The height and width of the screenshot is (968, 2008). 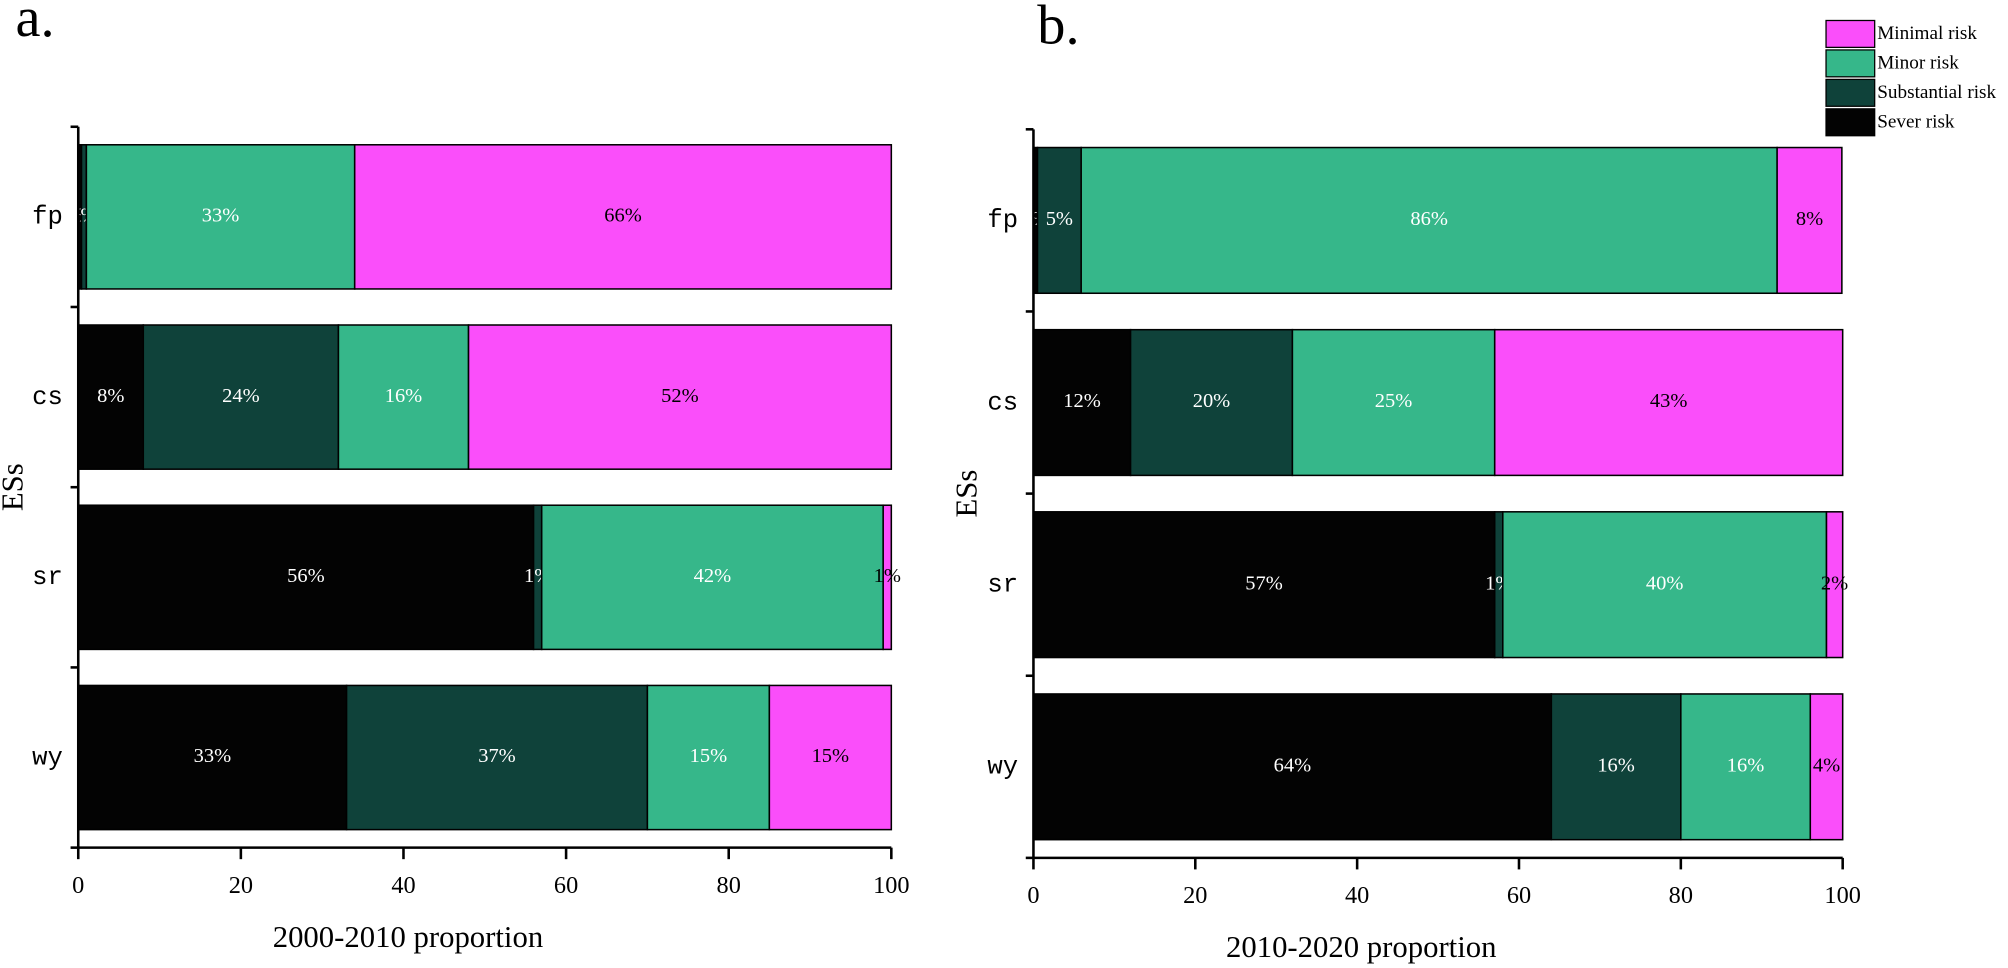 I want to click on panel-title: a., so click(x=35, y=24).